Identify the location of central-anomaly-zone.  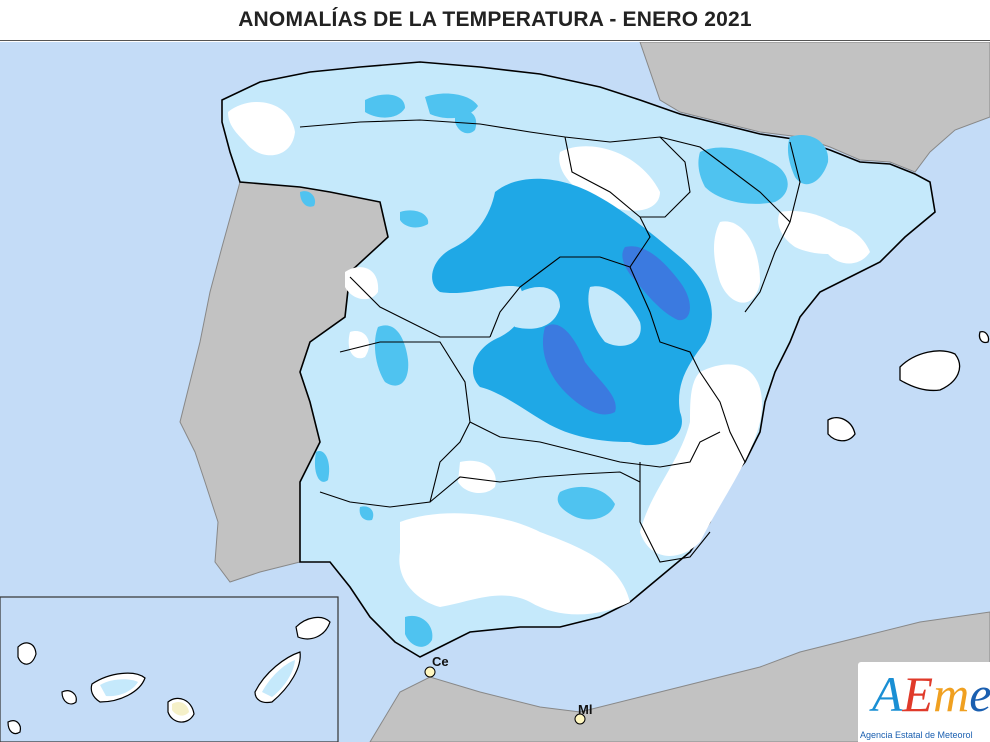
(572, 312).